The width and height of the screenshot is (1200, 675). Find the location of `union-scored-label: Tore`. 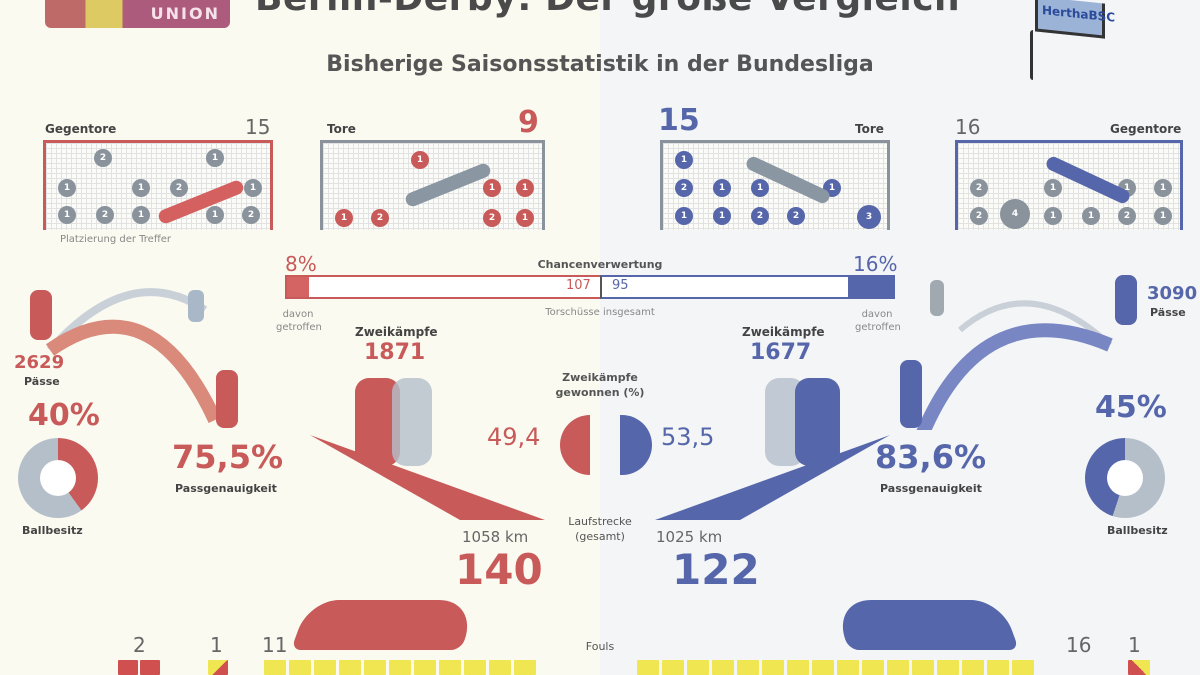

union-scored-label: Tore is located at coordinates (341, 129).